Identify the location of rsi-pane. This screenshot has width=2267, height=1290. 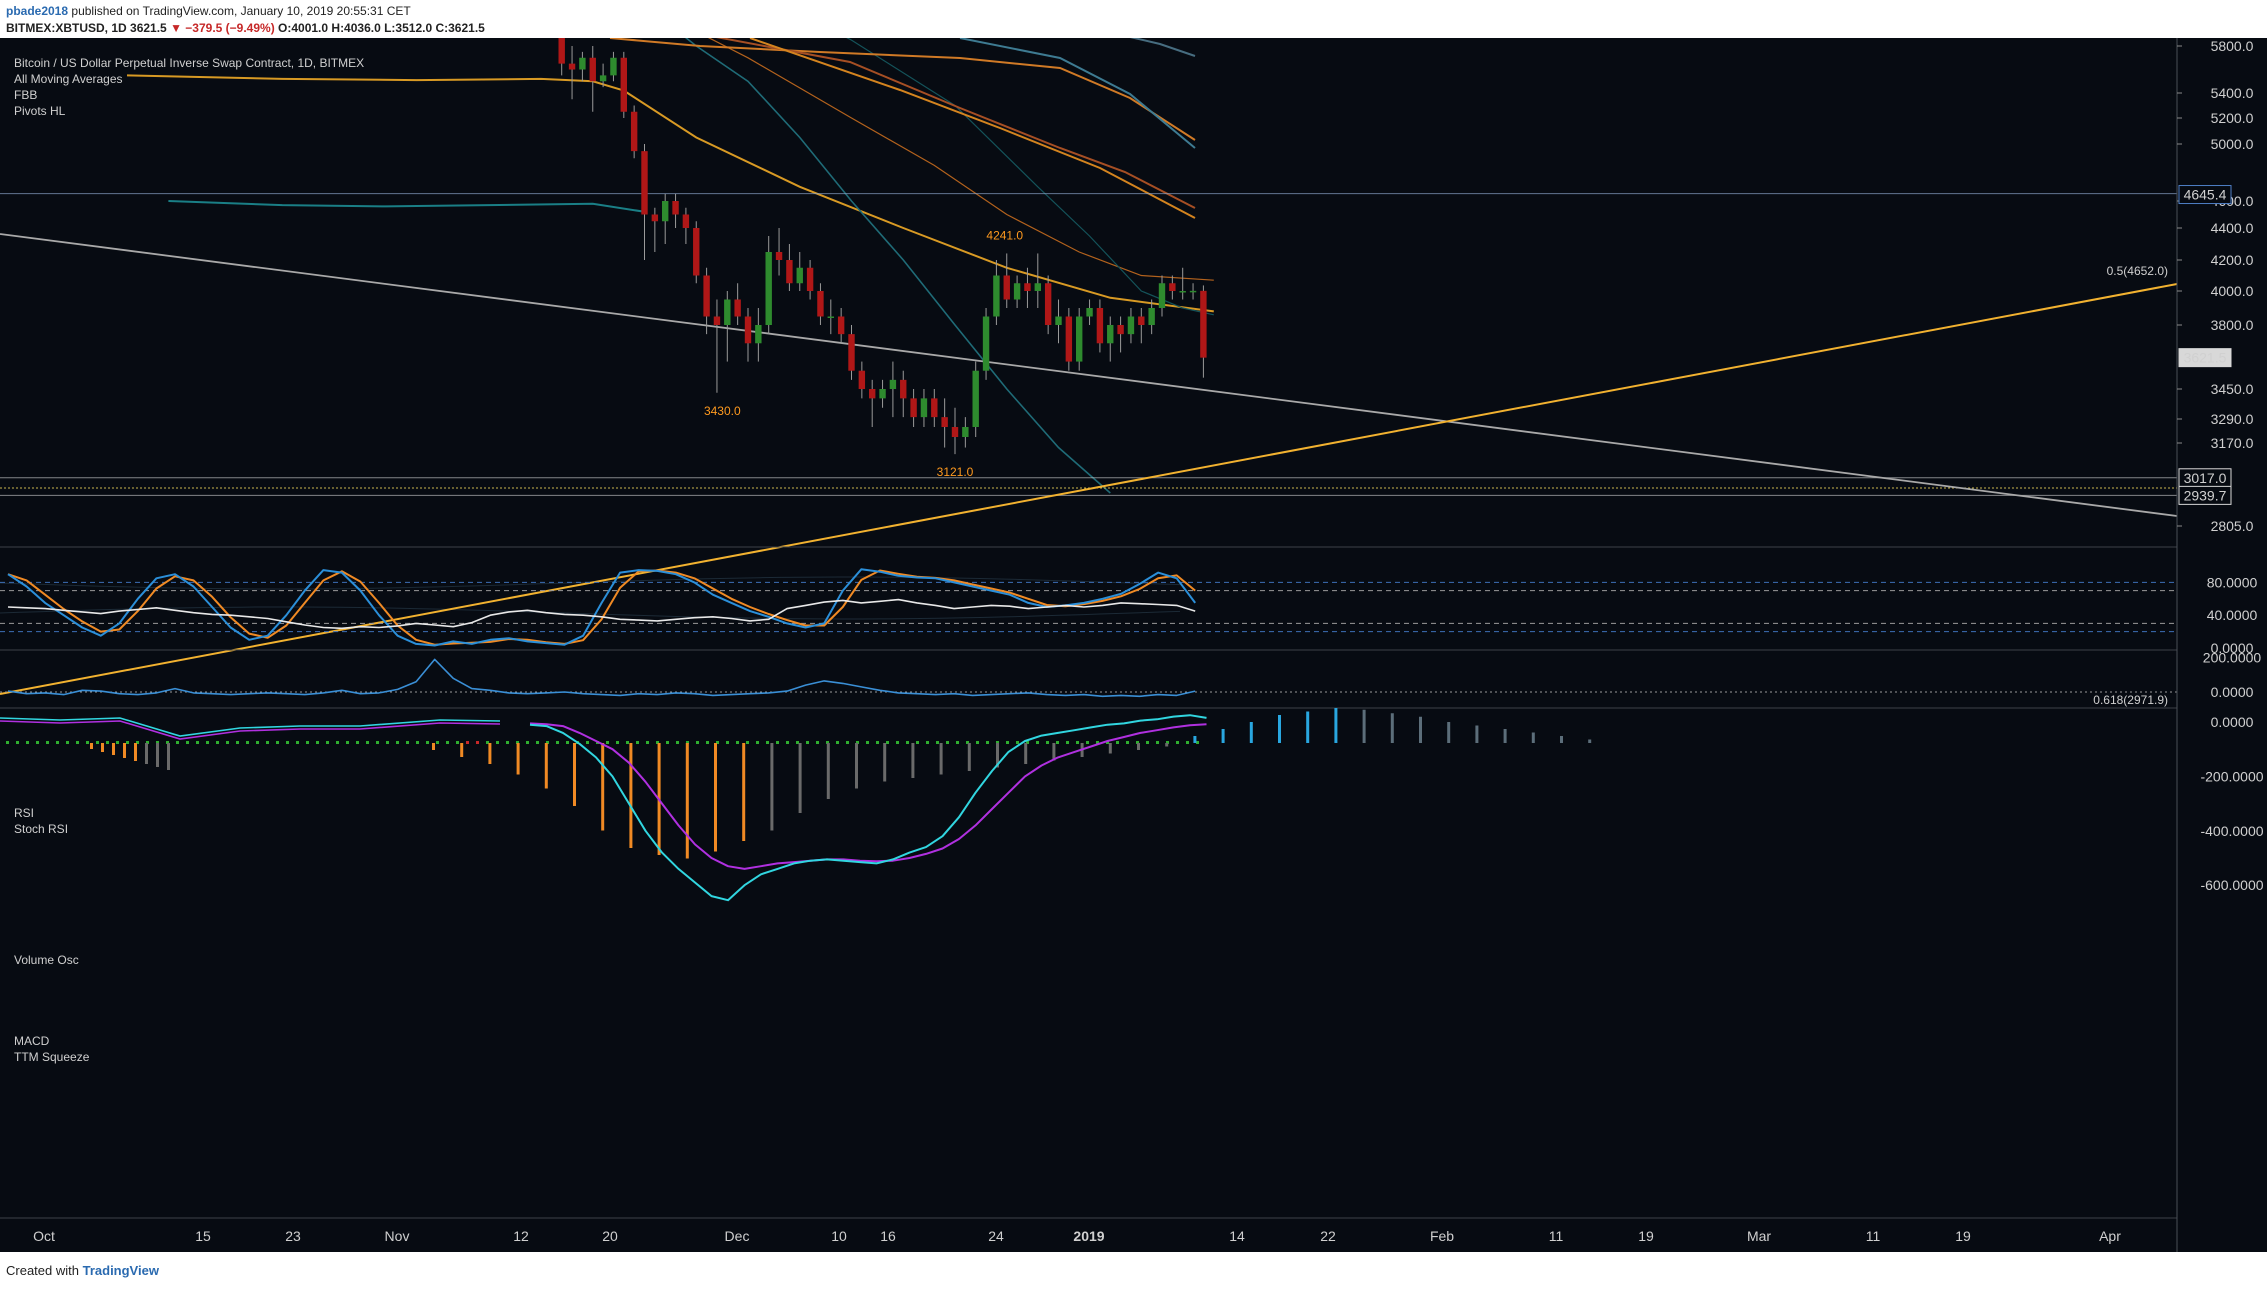
(1088, 607).